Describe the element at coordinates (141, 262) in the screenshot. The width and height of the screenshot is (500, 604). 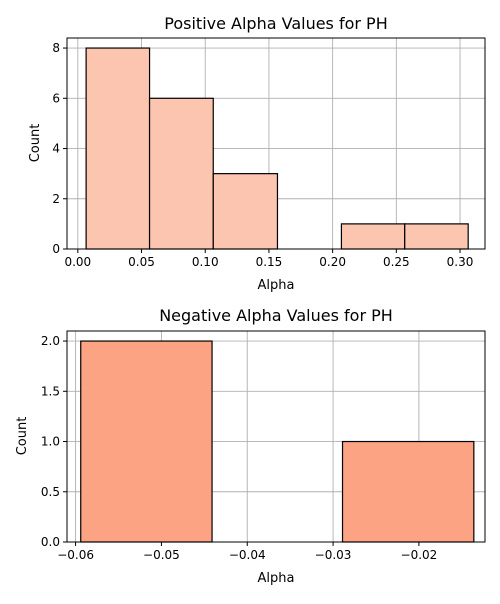
I see `x-tick-label: 0.05` at that location.